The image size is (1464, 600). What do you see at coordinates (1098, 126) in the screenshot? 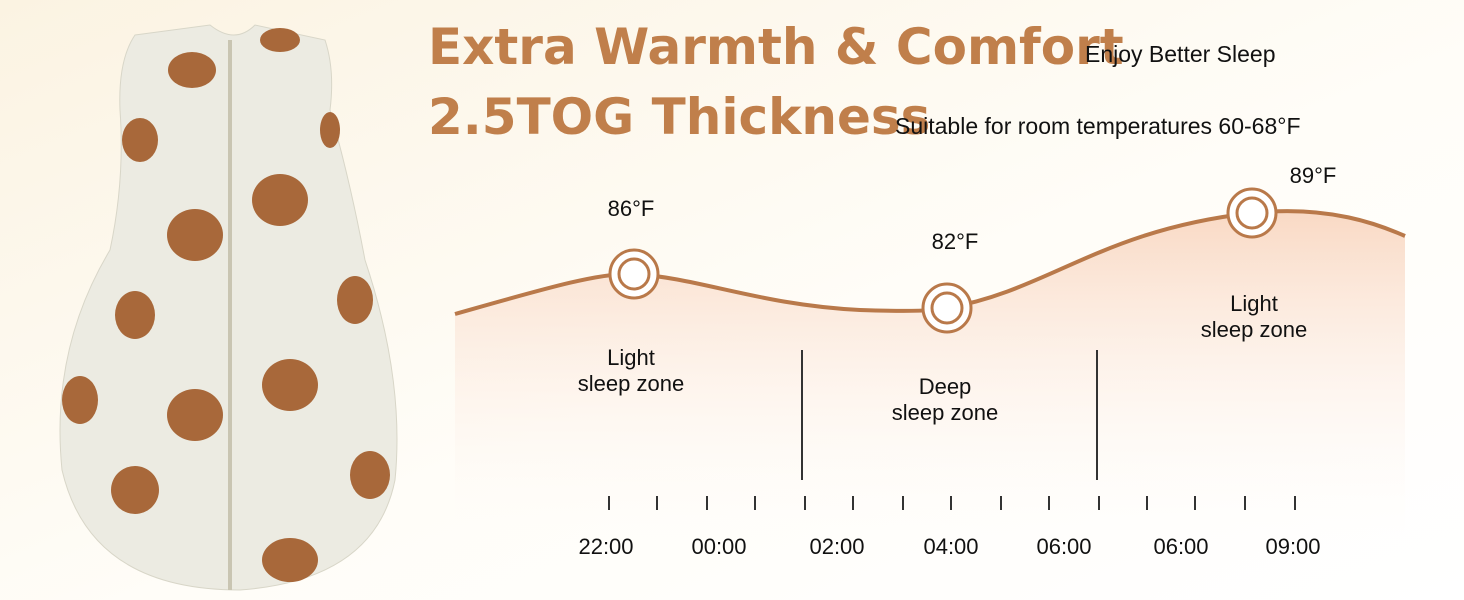
I see `subtitle-note: Suitable for room temperatures 60-68°F` at bounding box center [1098, 126].